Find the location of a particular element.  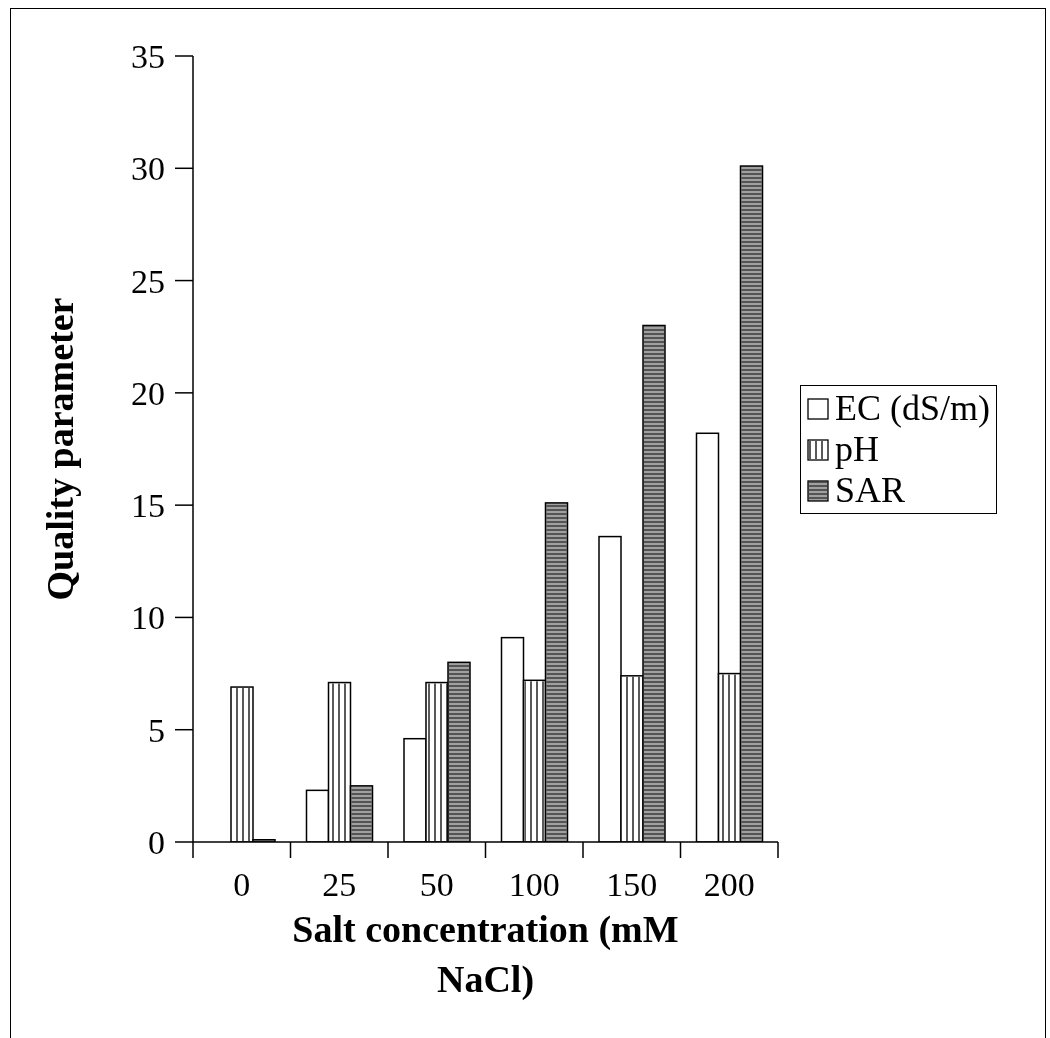

x-tick-label: 0 is located at coordinates (242, 884).